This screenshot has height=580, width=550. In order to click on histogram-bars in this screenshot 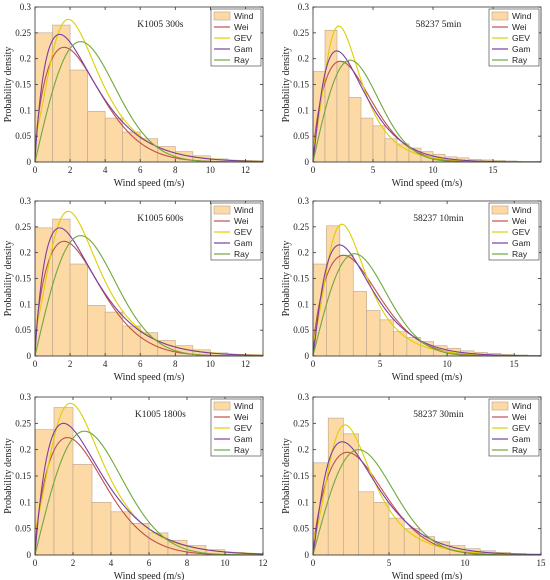, I will do `click(149, 287)`.